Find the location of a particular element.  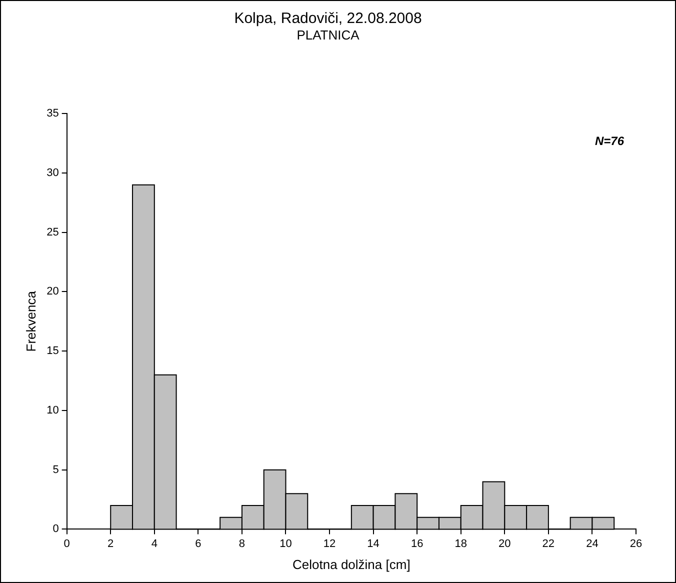

y-tick-label: 30 is located at coordinates (52, 173).